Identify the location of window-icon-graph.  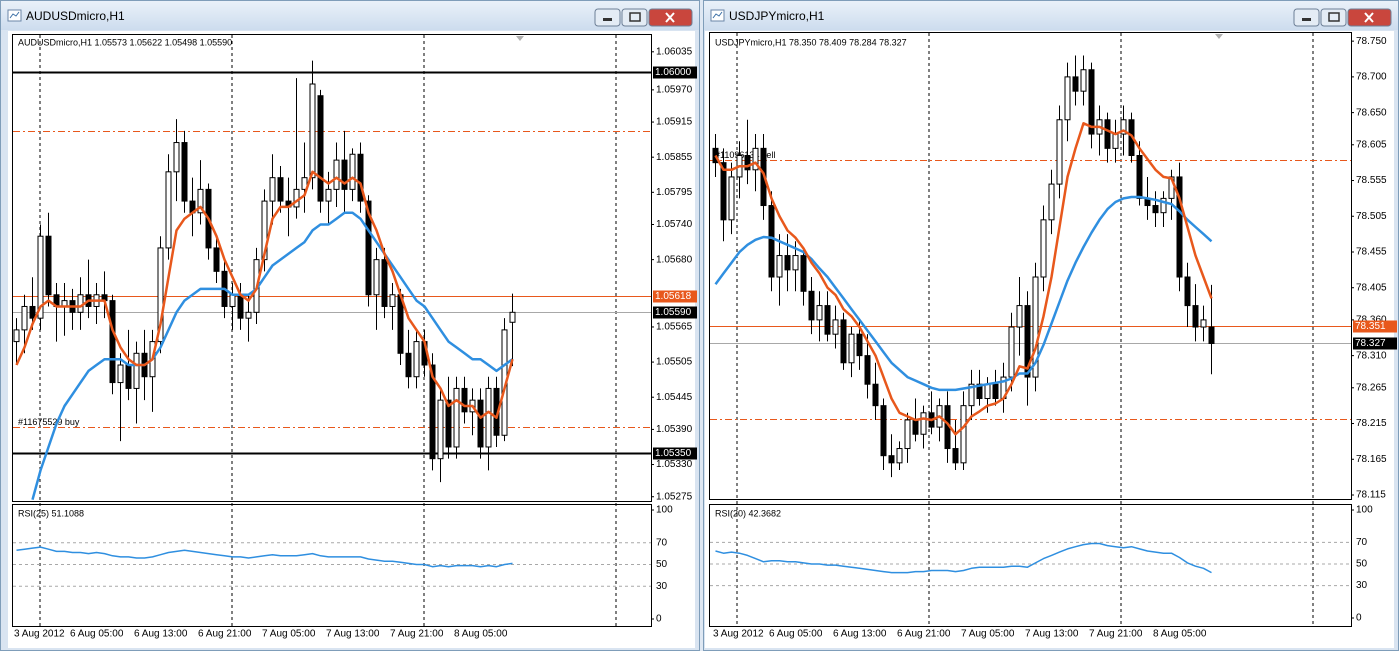
(14, 15).